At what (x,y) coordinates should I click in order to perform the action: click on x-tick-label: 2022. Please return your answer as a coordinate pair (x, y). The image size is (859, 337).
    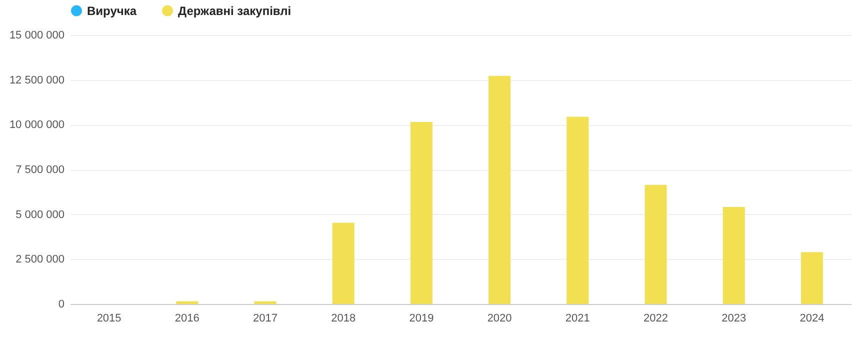
    Looking at the image, I should click on (656, 318).